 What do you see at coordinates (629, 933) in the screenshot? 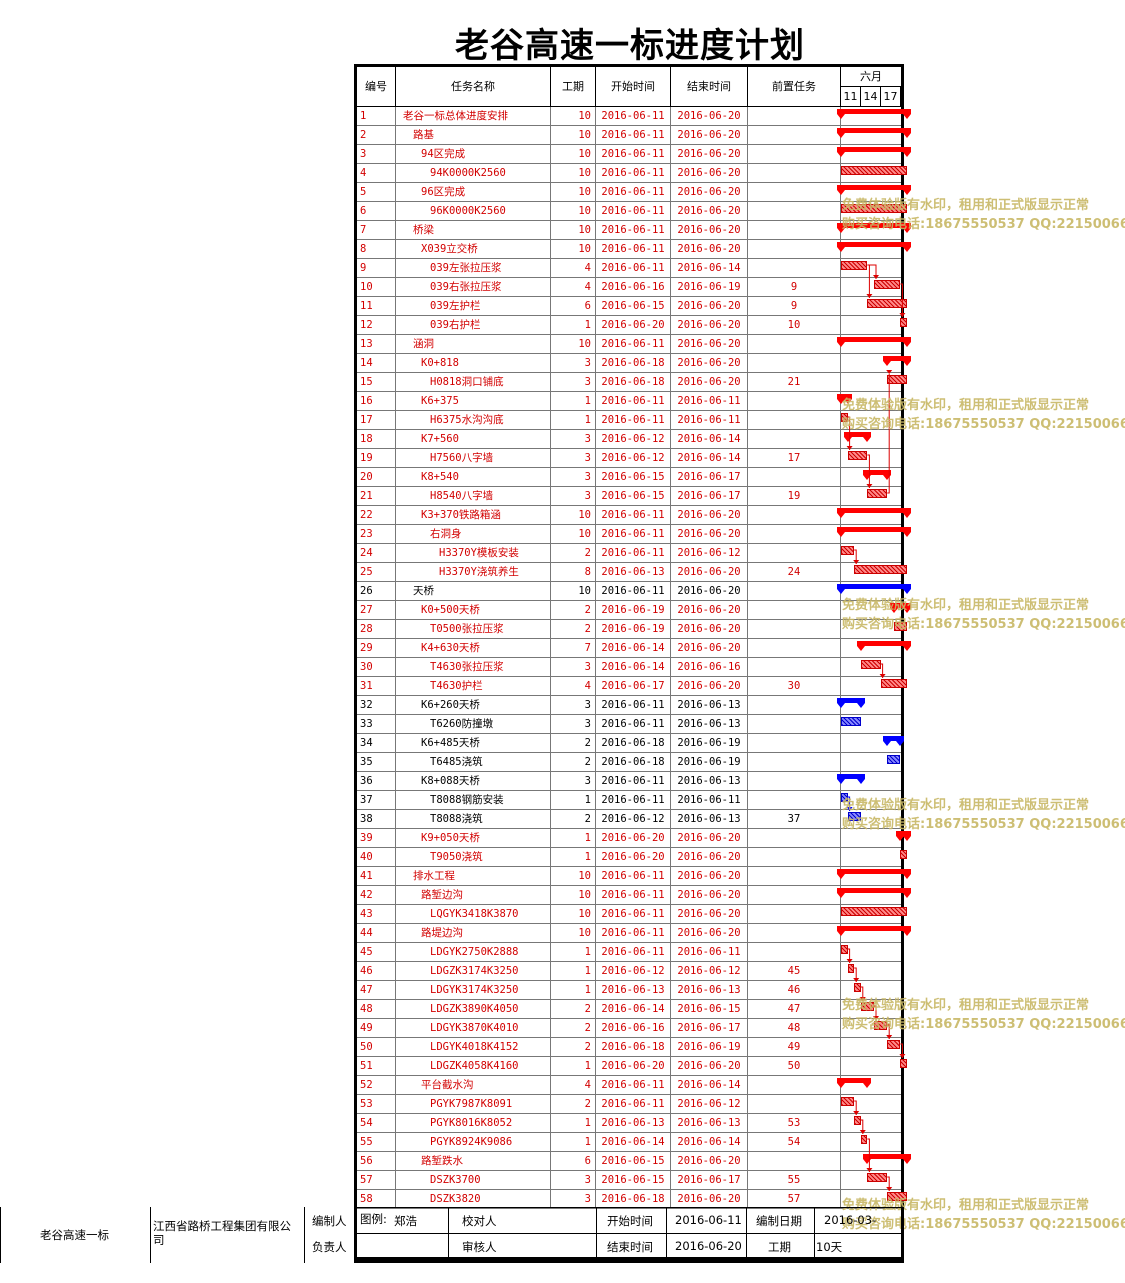
I see `table-row: 44 路堤边沟 10 2016-06-11 2016-06-20` at bounding box center [629, 933].